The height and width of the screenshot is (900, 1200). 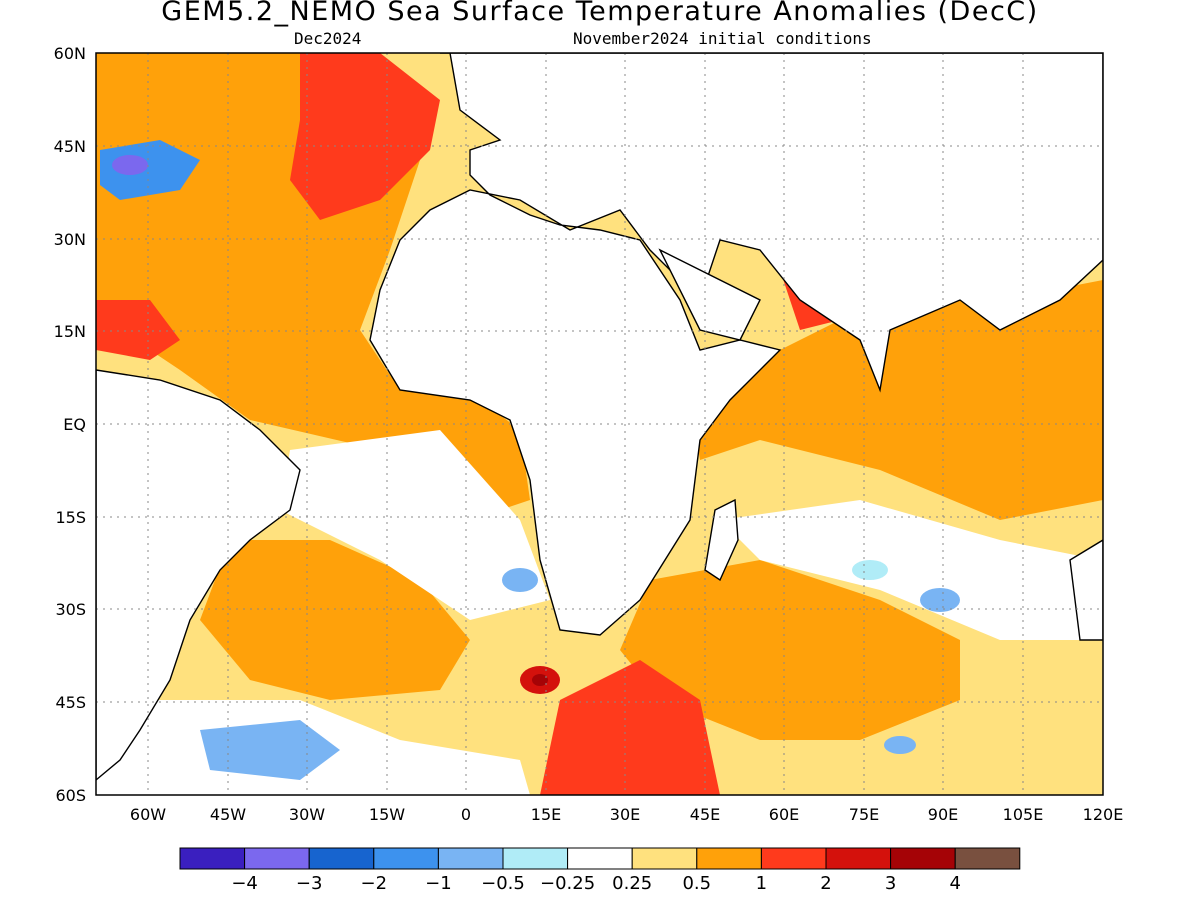 I want to click on subtitle-month: Dec2024, so click(x=328, y=38).